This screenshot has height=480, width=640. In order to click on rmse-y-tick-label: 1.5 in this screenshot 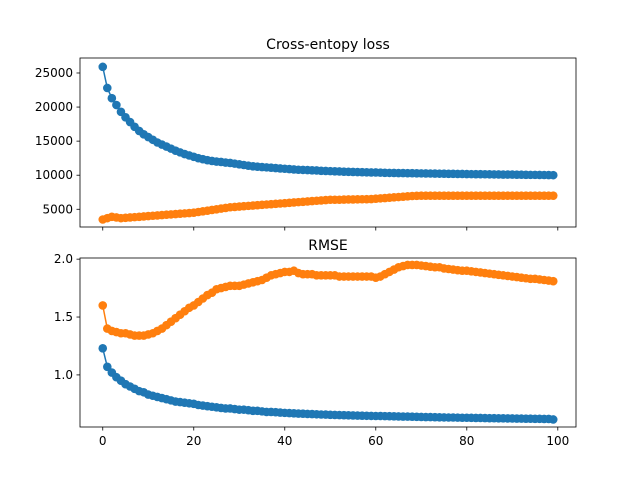, I will do `click(63, 317)`.